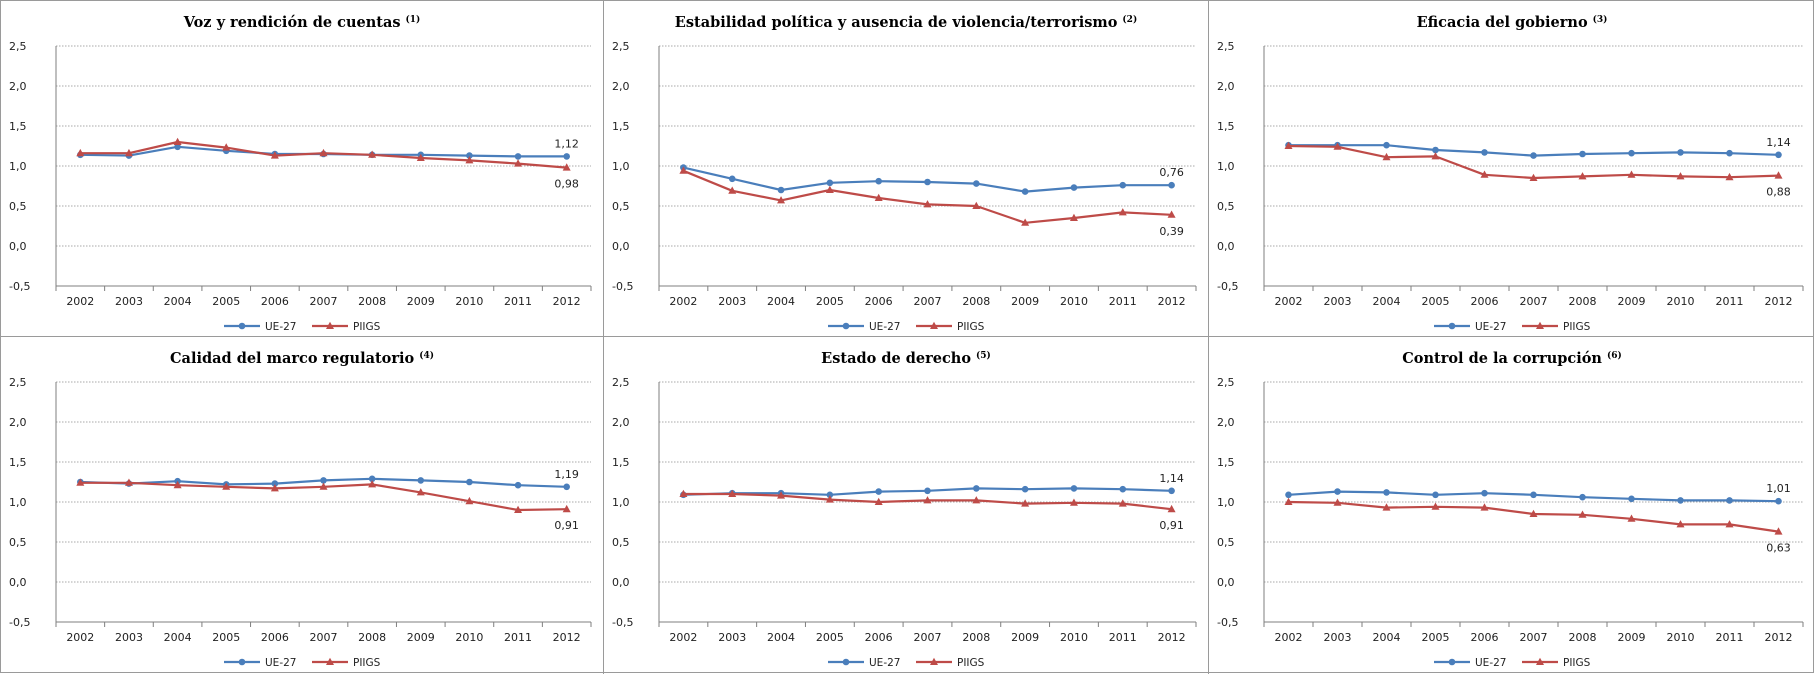 Image resolution: width=1814 pixels, height=674 pixels. Describe the element at coordinates (413, 19) in the screenshot. I see `chart-title-note: (1)` at that location.